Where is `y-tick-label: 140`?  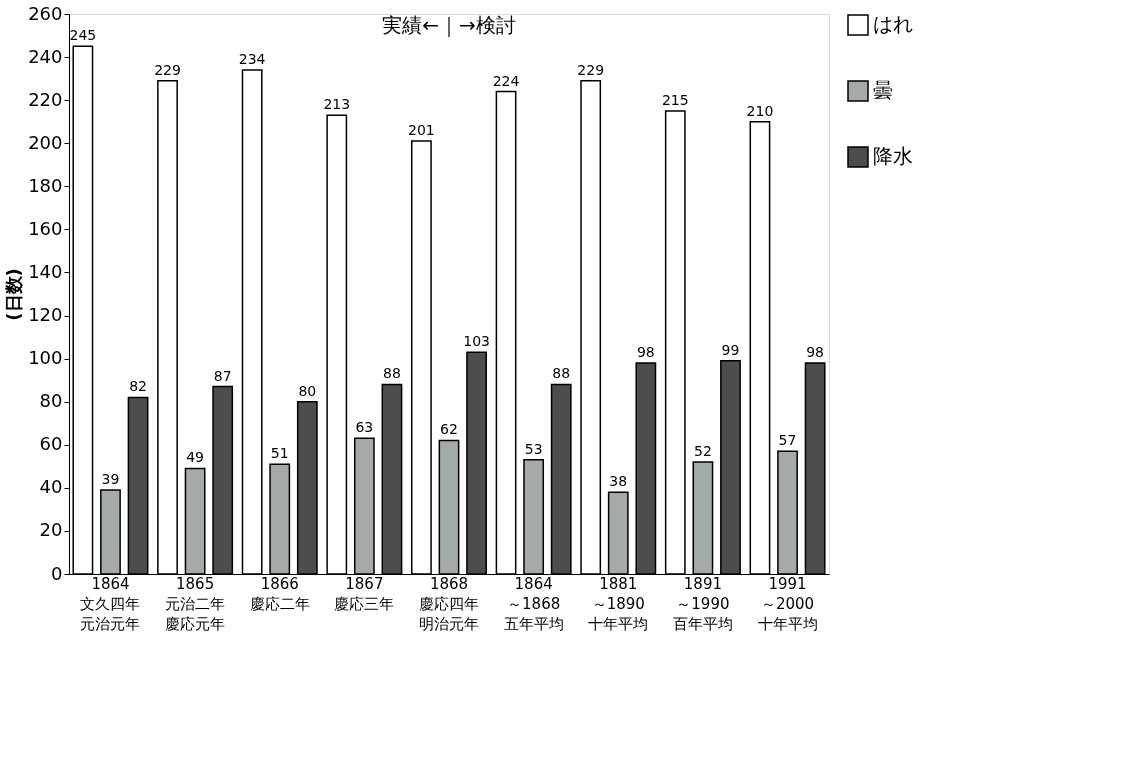 y-tick-label: 140 is located at coordinates (45, 271).